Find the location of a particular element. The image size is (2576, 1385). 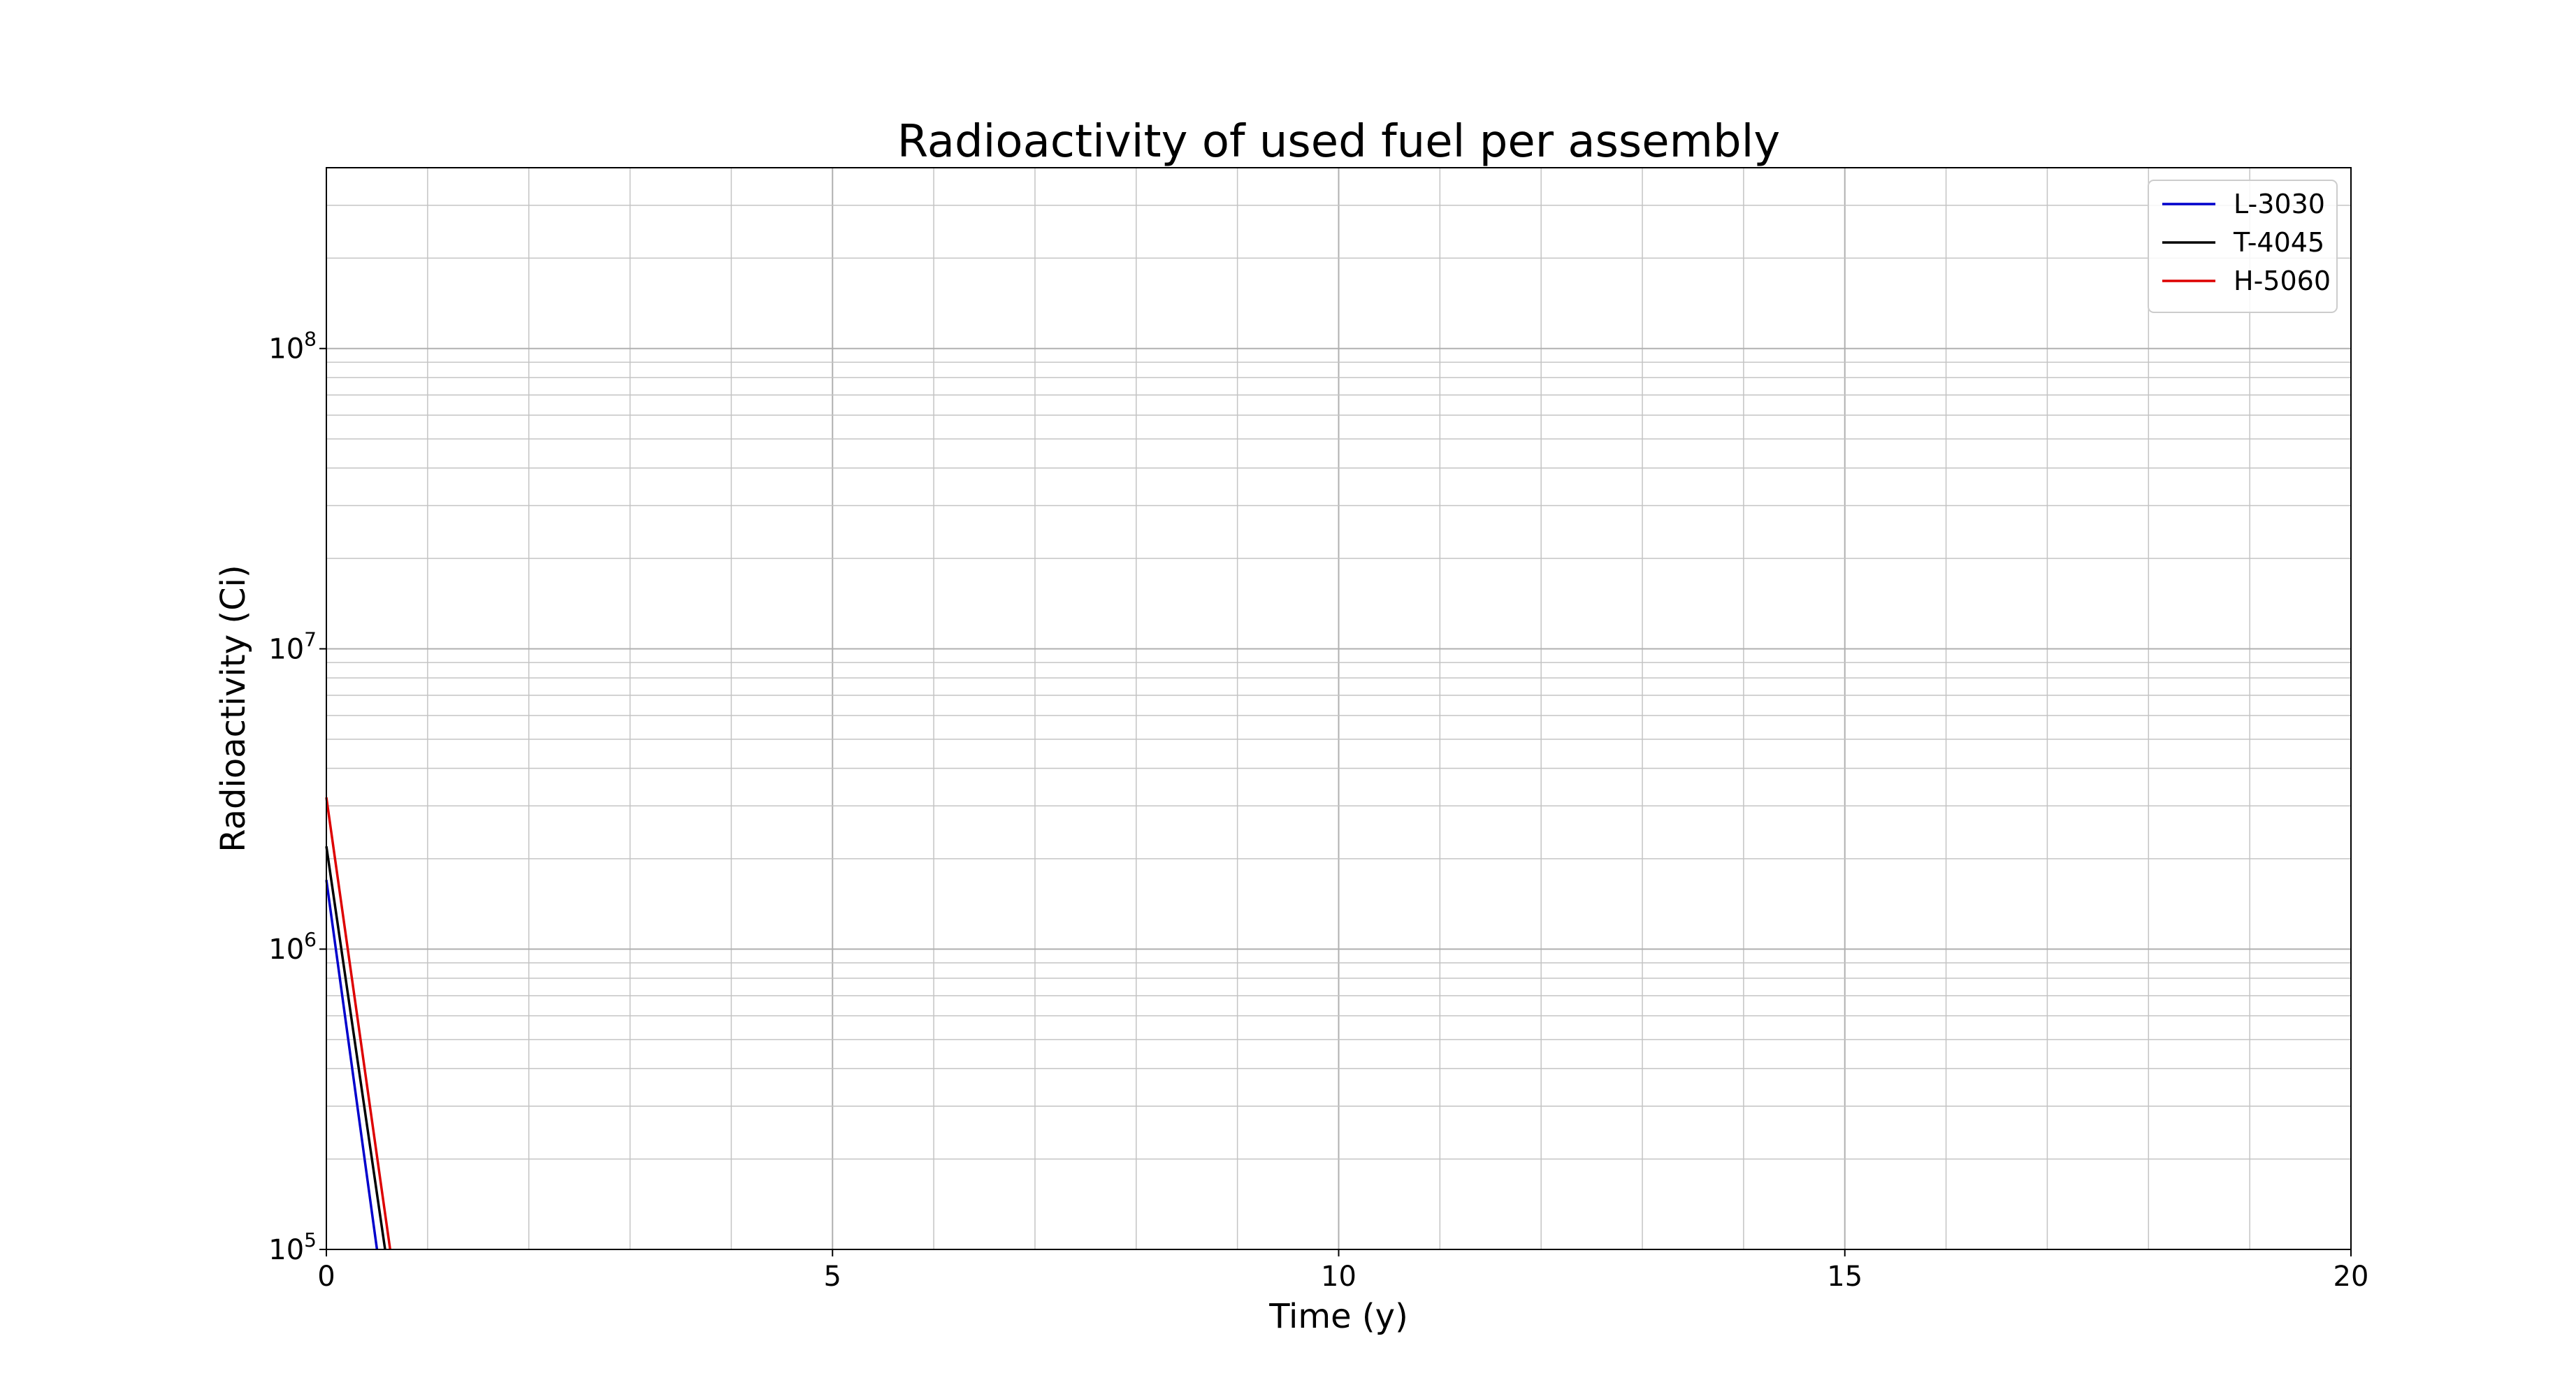

y-axis-label: Radioactivity (Ci) is located at coordinates (233, 708).